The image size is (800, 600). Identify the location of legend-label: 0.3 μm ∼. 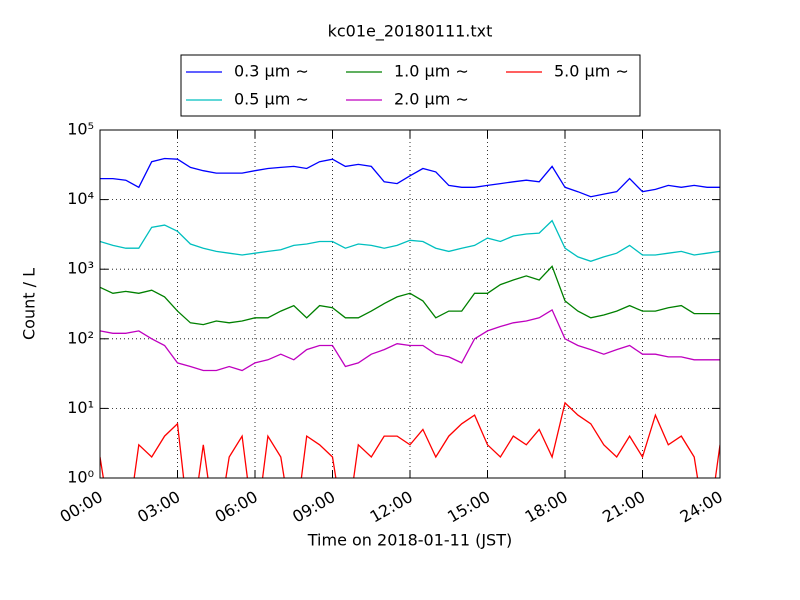
(271, 71).